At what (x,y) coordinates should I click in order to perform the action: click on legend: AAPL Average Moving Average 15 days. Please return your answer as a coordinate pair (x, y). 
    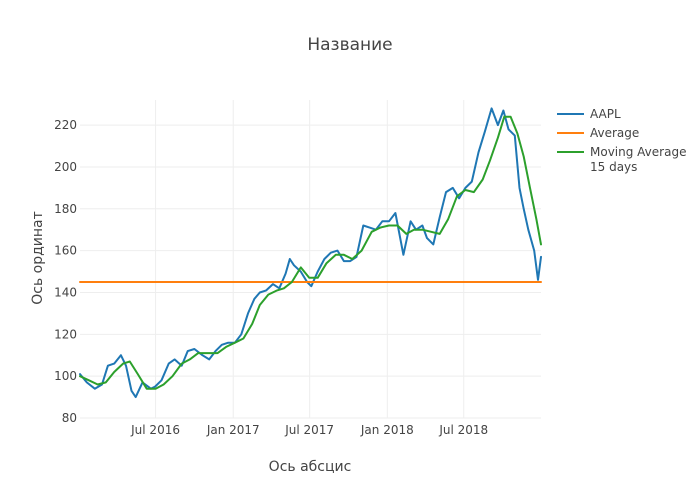
    Looking at the image, I should click on (621, 140).